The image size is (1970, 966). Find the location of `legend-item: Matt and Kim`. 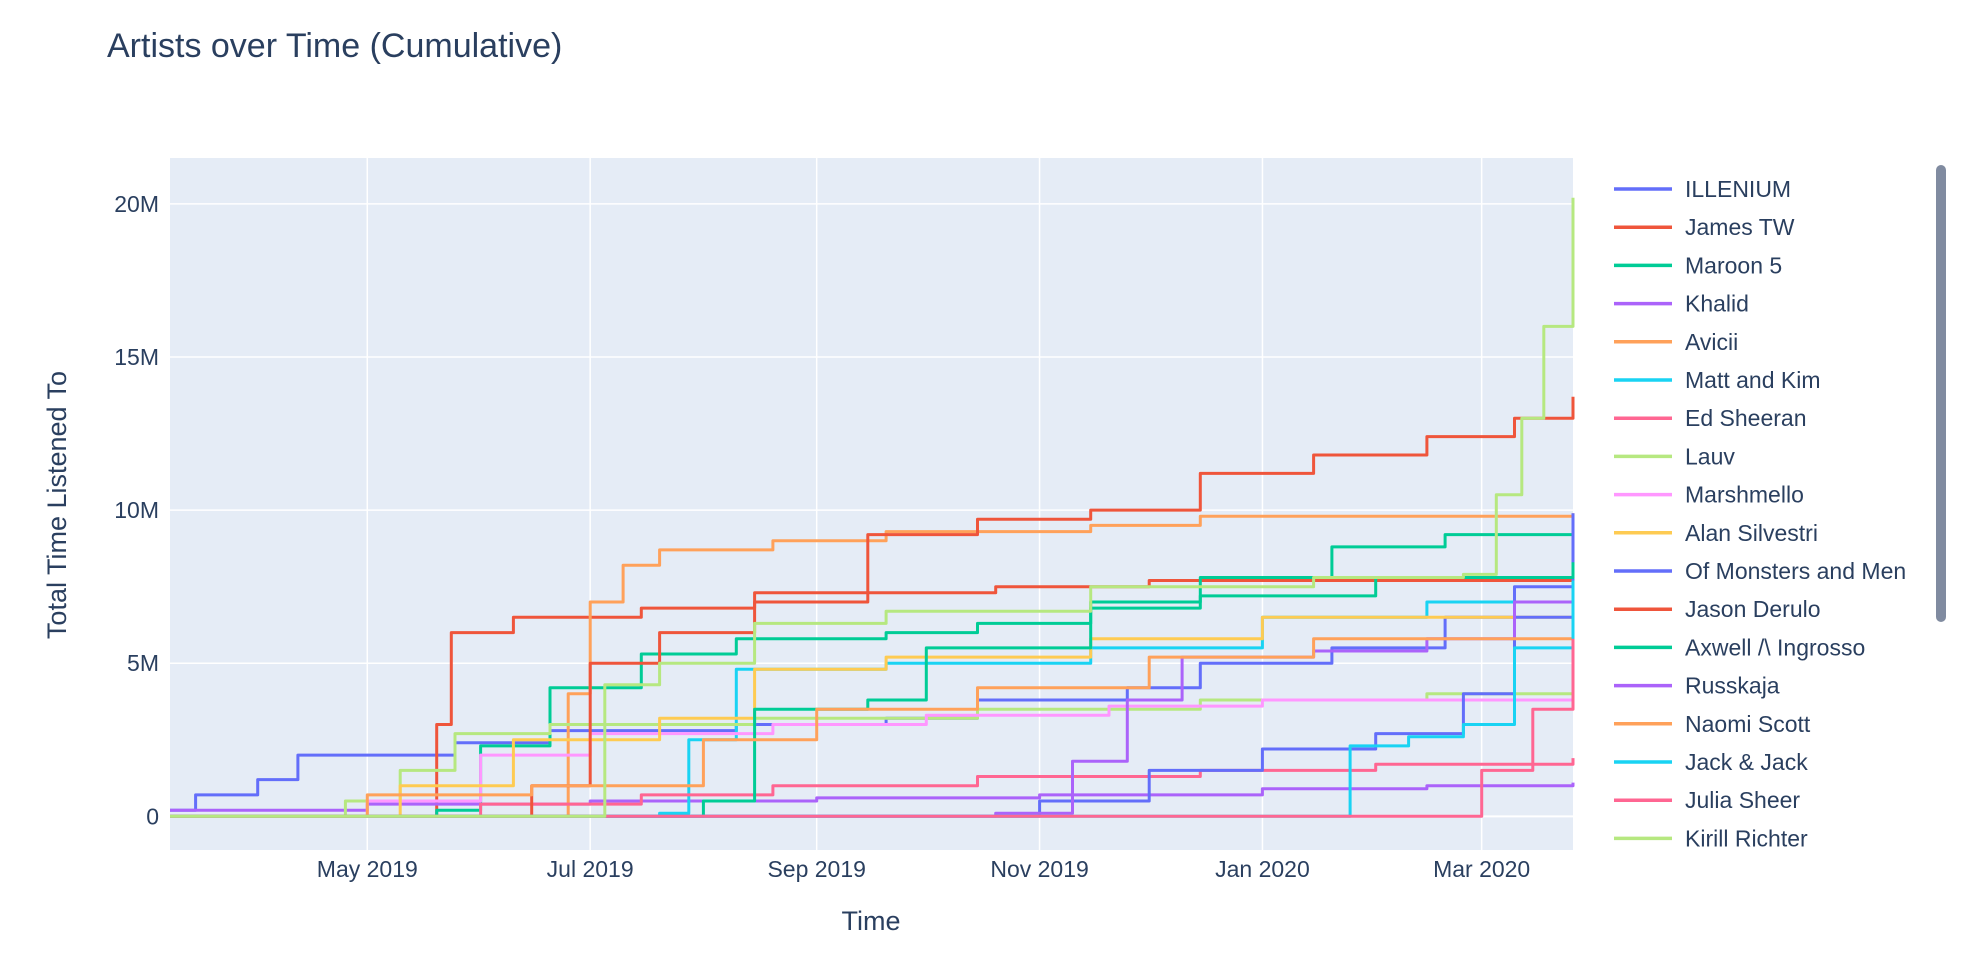

legend-item: Matt and Kim is located at coordinates (1717, 380).